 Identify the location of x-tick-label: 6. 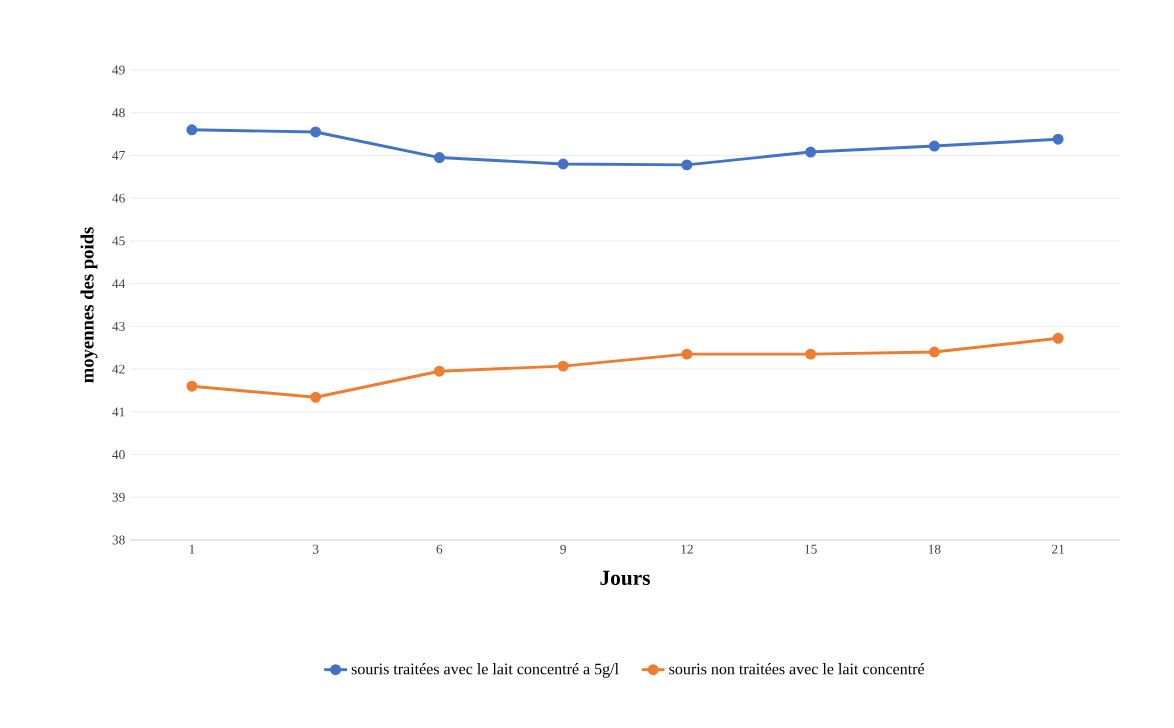
(439, 549).